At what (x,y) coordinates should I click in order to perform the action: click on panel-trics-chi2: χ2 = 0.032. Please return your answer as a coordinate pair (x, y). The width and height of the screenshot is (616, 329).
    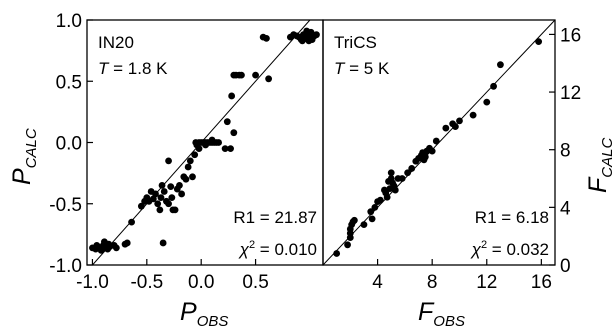
    Looking at the image, I should click on (509, 249).